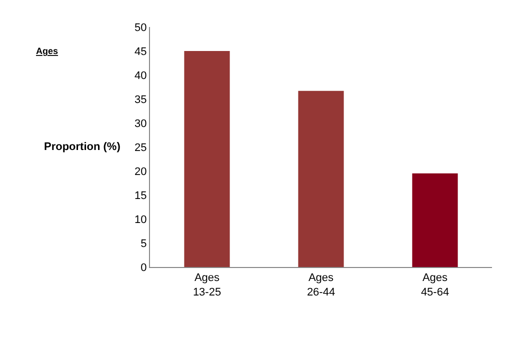 This screenshot has height=340, width=513. Describe the element at coordinates (321, 285) in the screenshot. I see `x-tick-label: Ages 26-44` at that location.